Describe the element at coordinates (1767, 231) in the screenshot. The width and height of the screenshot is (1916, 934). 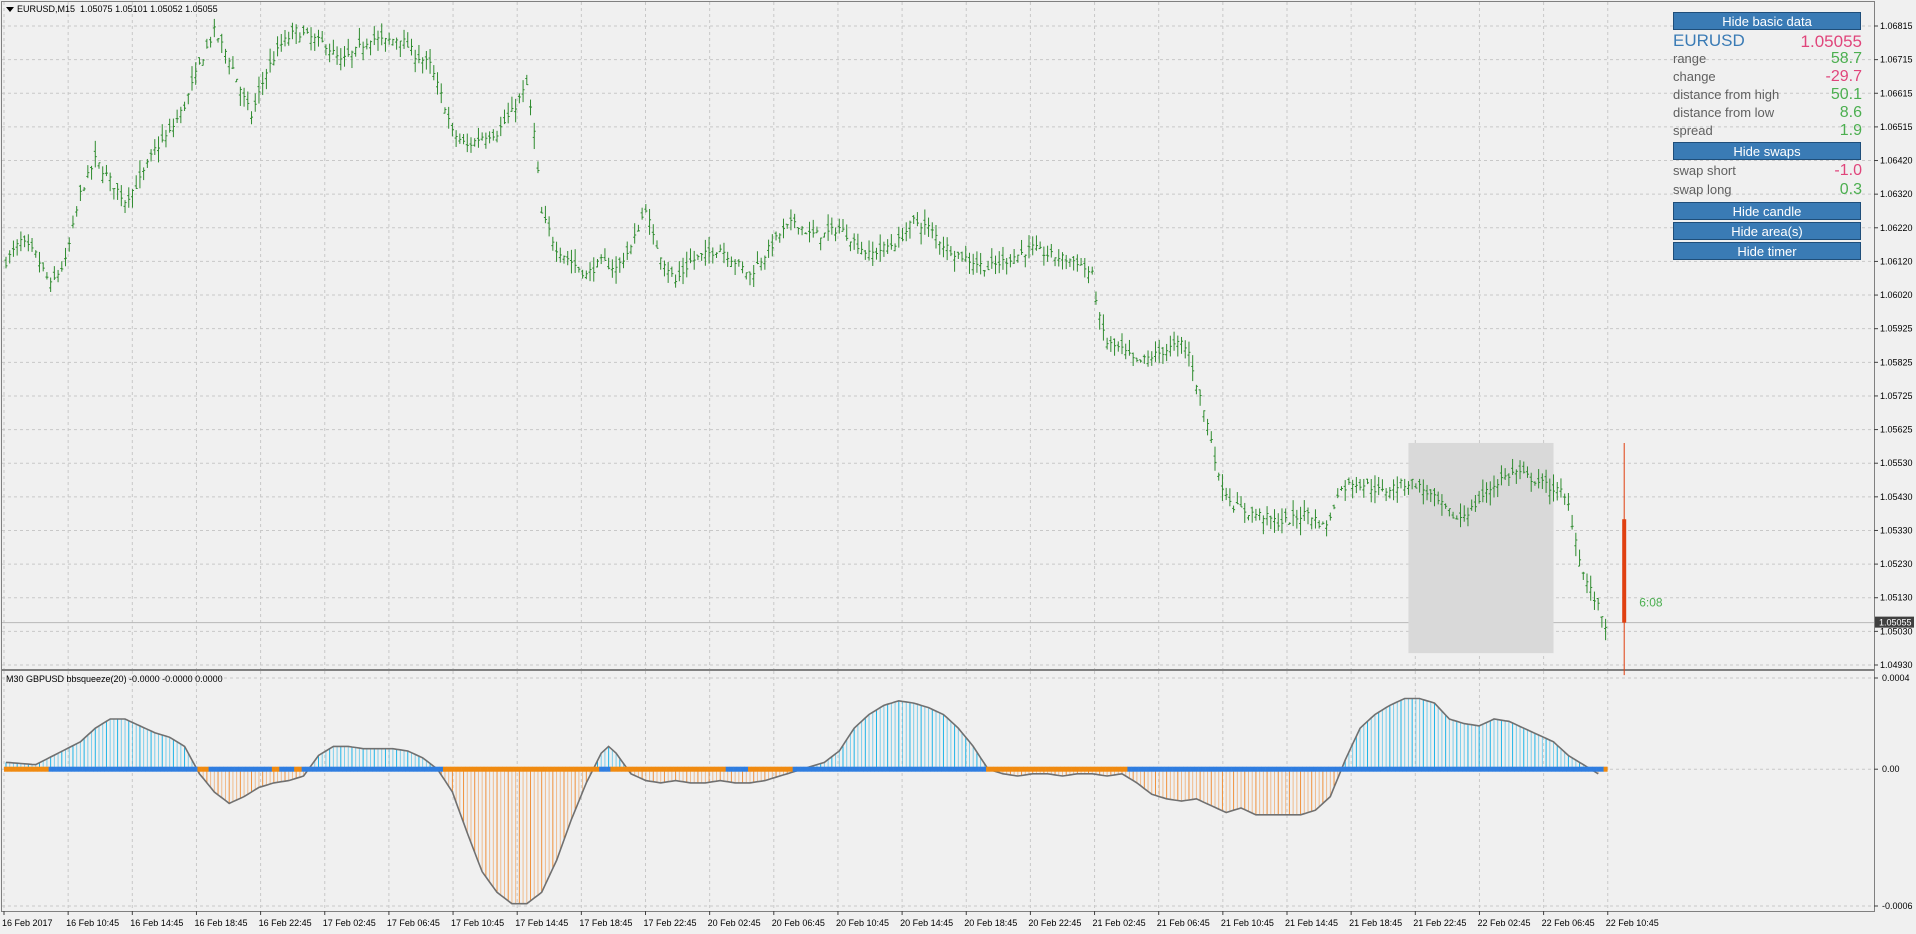
I see `hide-areas-button: Hide area(s)` at that location.